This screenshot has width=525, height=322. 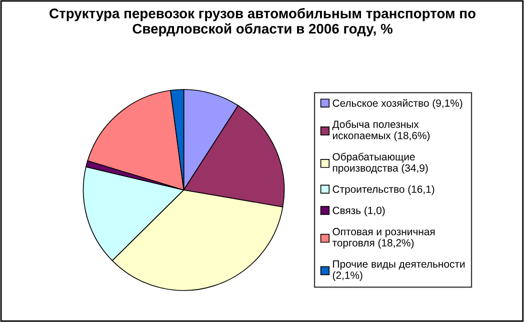 What do you see at coordinates (380, 163) in the screenshot?
I see `legend-label: Обрабатыающие производства (34,9)` at bounding box center [380, 163].